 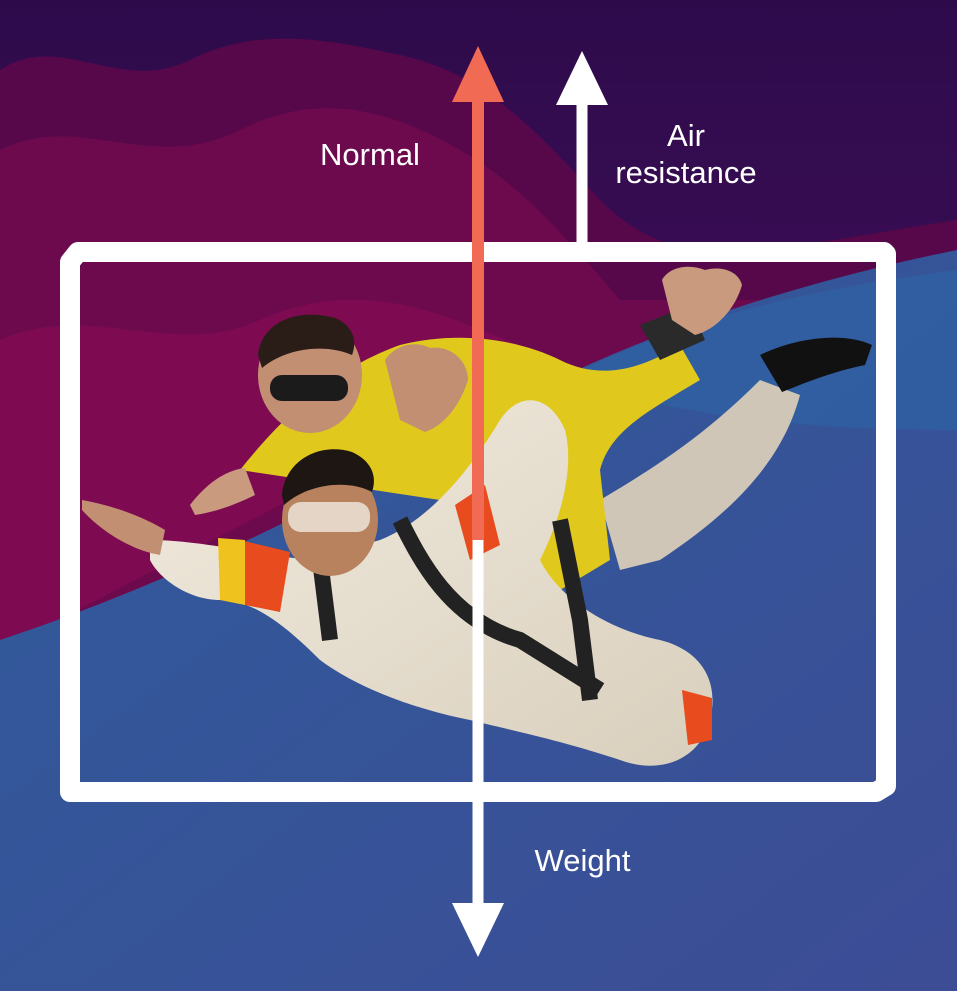 I want to click on instructor-goggles, so click(x=309, y=388).